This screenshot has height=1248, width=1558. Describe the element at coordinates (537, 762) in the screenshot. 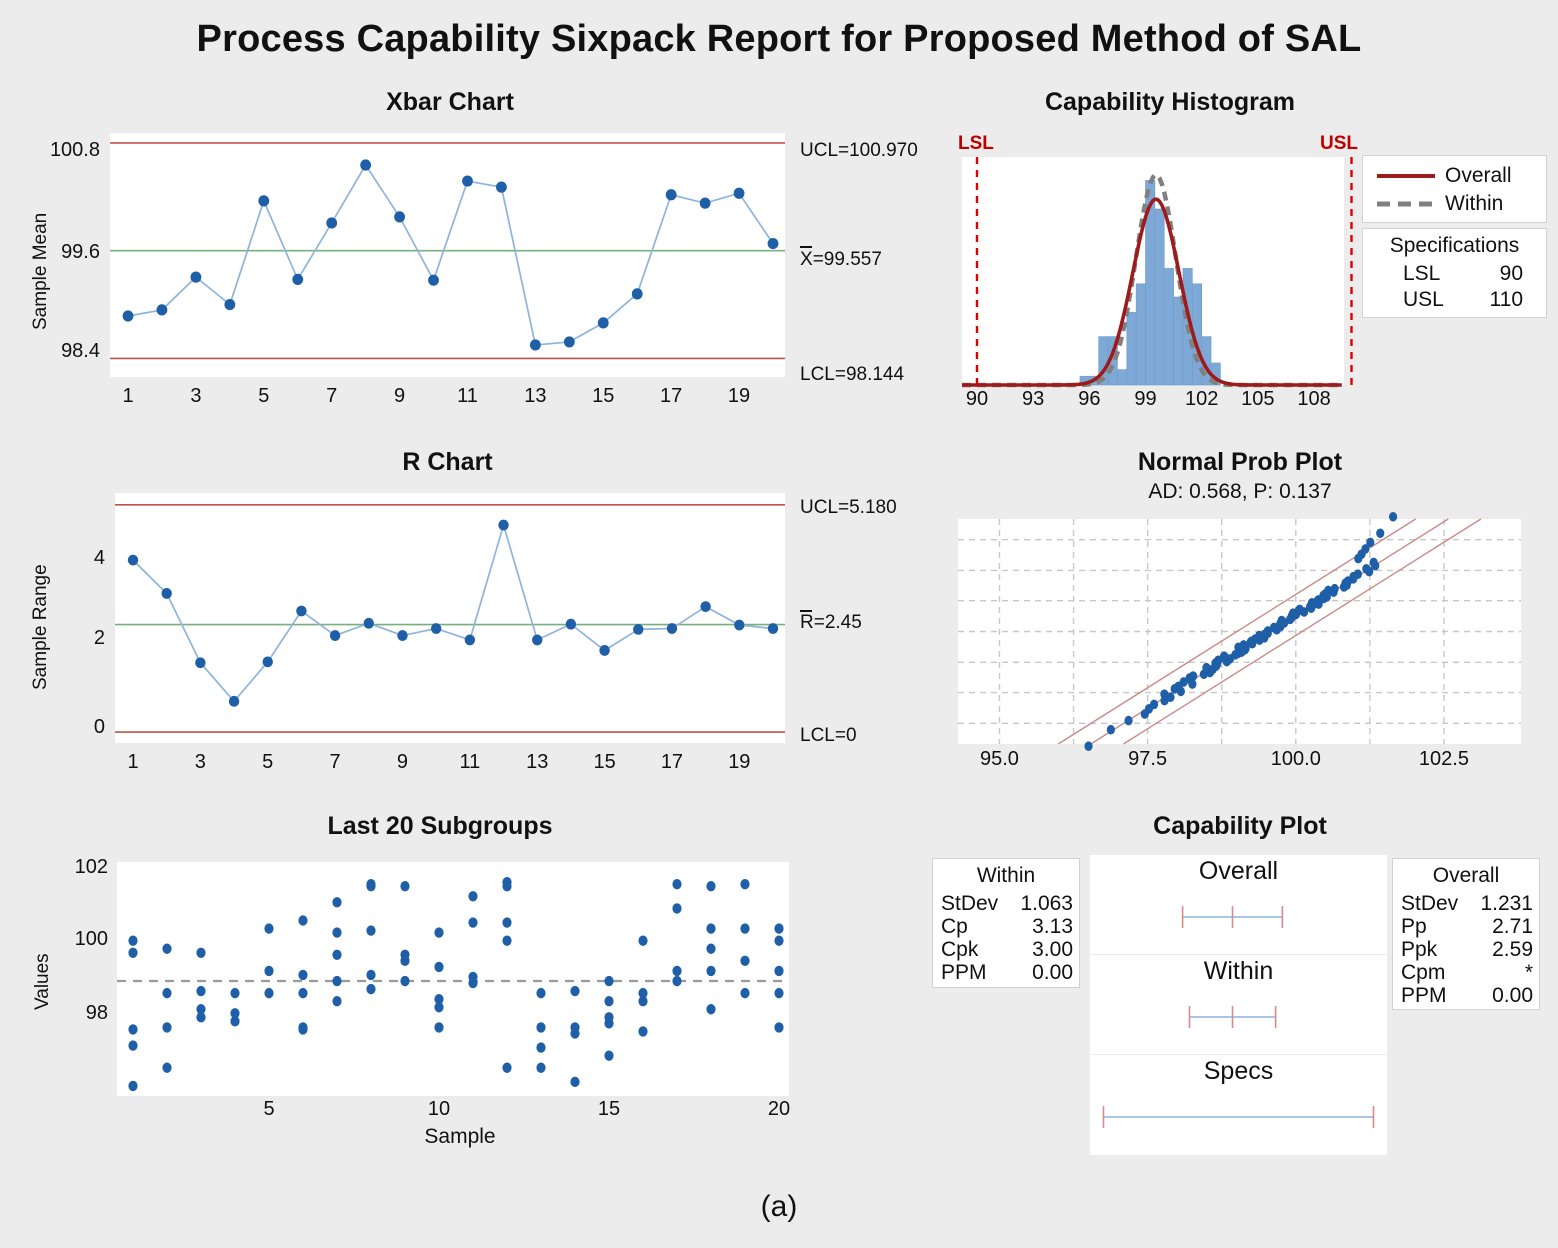

I see `rchart-xticks-6: 13` at that location.